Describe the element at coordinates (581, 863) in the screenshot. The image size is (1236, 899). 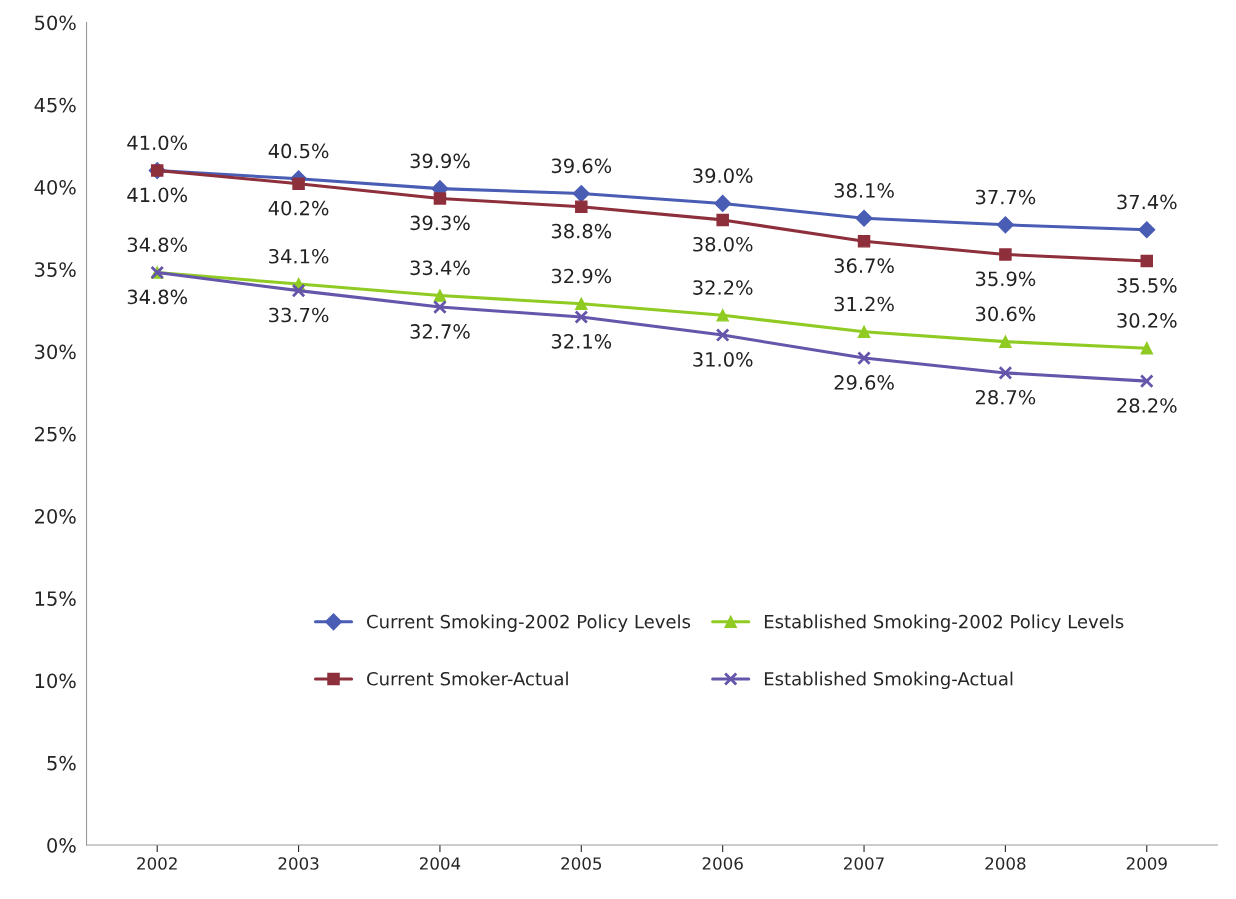
I see `x-tick-label: 2005` at that location.